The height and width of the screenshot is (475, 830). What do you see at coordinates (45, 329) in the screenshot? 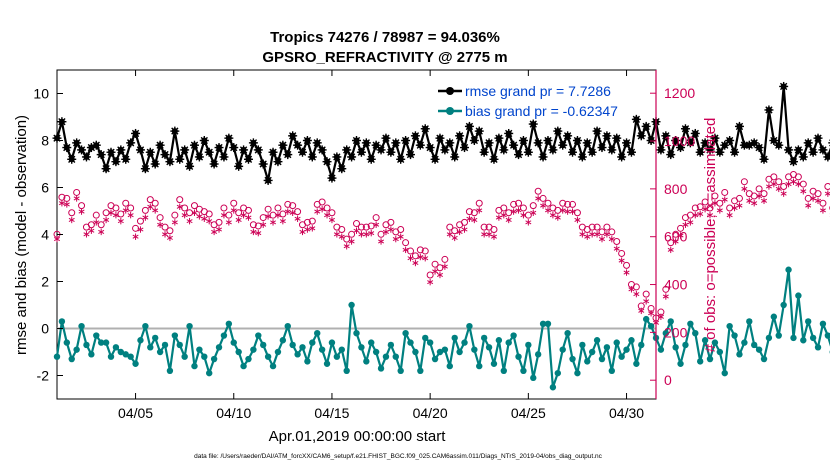
I see `y-left-tick-label: 0` at bounding box center [45, 329].